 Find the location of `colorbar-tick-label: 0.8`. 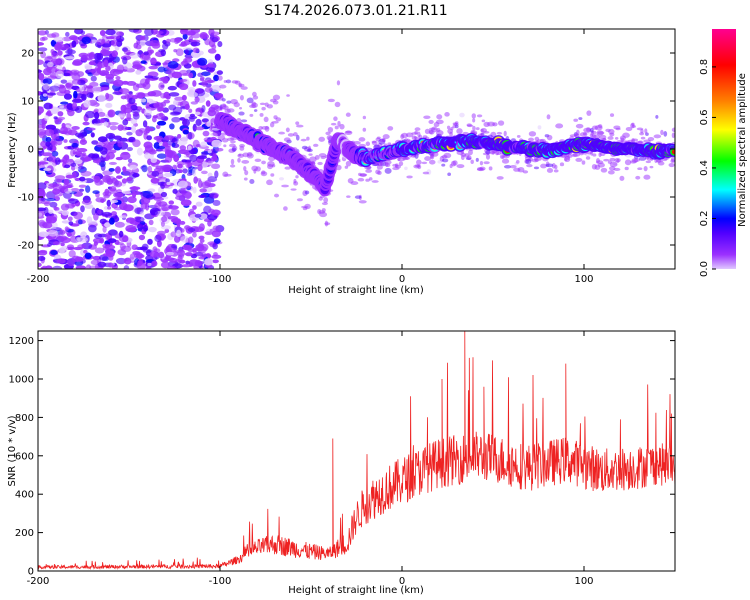

colorbar-tick-label: 0.8 is located at coordinates (704, 67).